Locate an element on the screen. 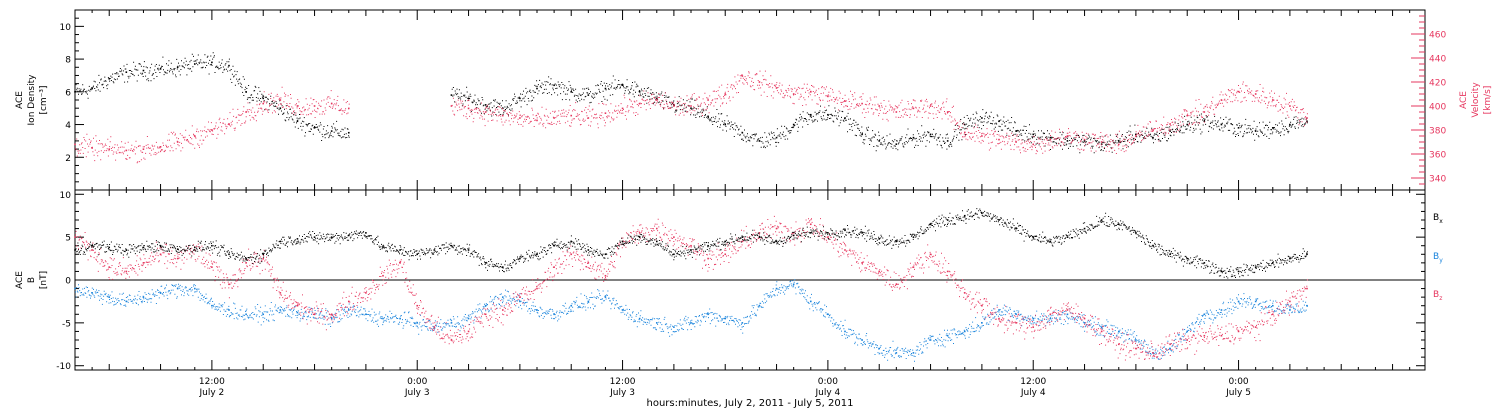 This screenshot has width=1500, height=410. top-left-tick-label: 4 is located at coordinates (68, 126).